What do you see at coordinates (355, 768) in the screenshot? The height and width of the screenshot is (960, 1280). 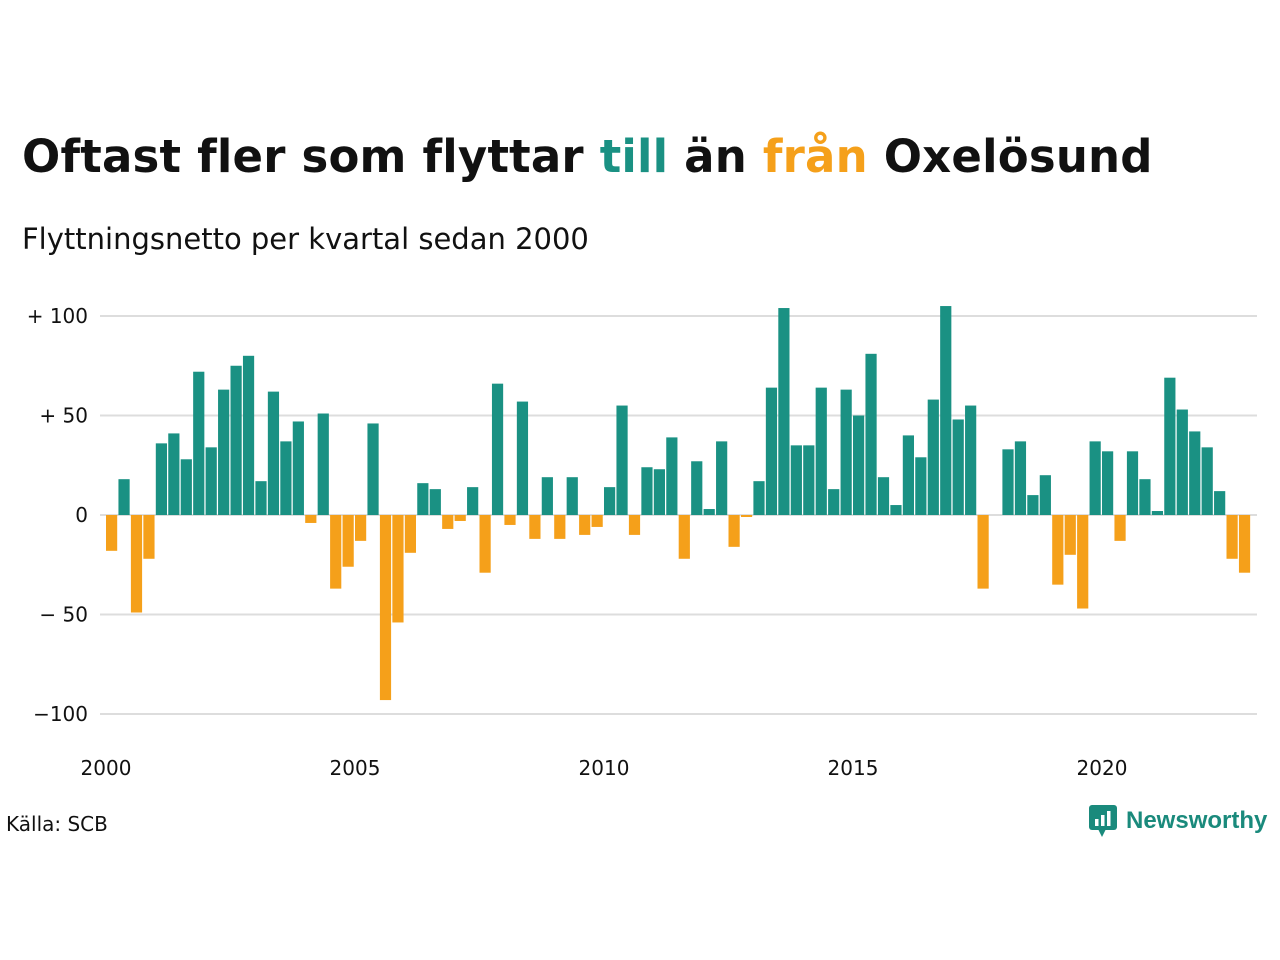 I see `x-tick-label: 2005` at bounding box center [355, 768].